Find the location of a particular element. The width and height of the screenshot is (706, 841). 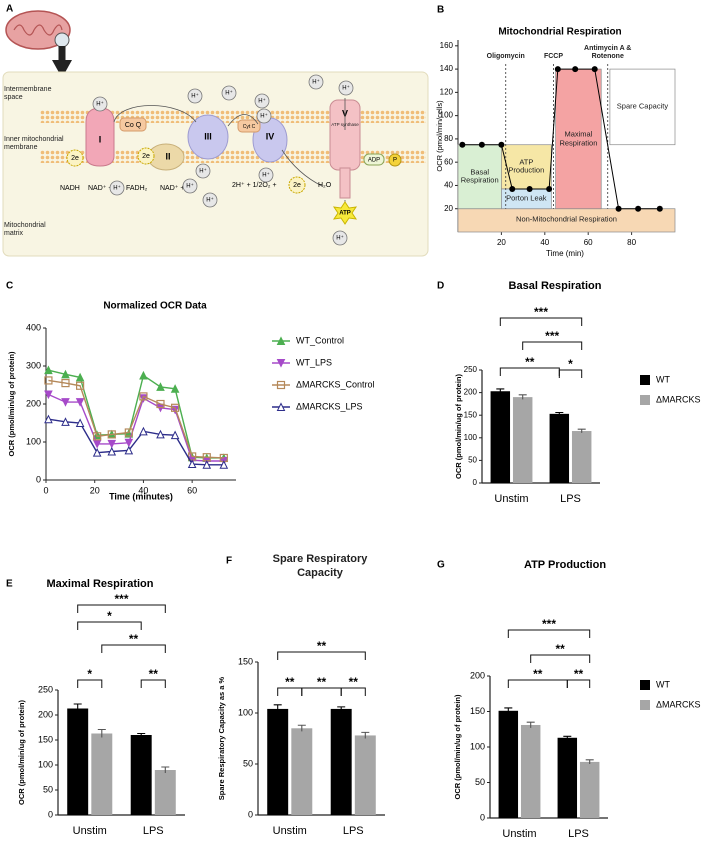

region-label: Inner mitochondrial membrane is located at coordinates (34, 144).